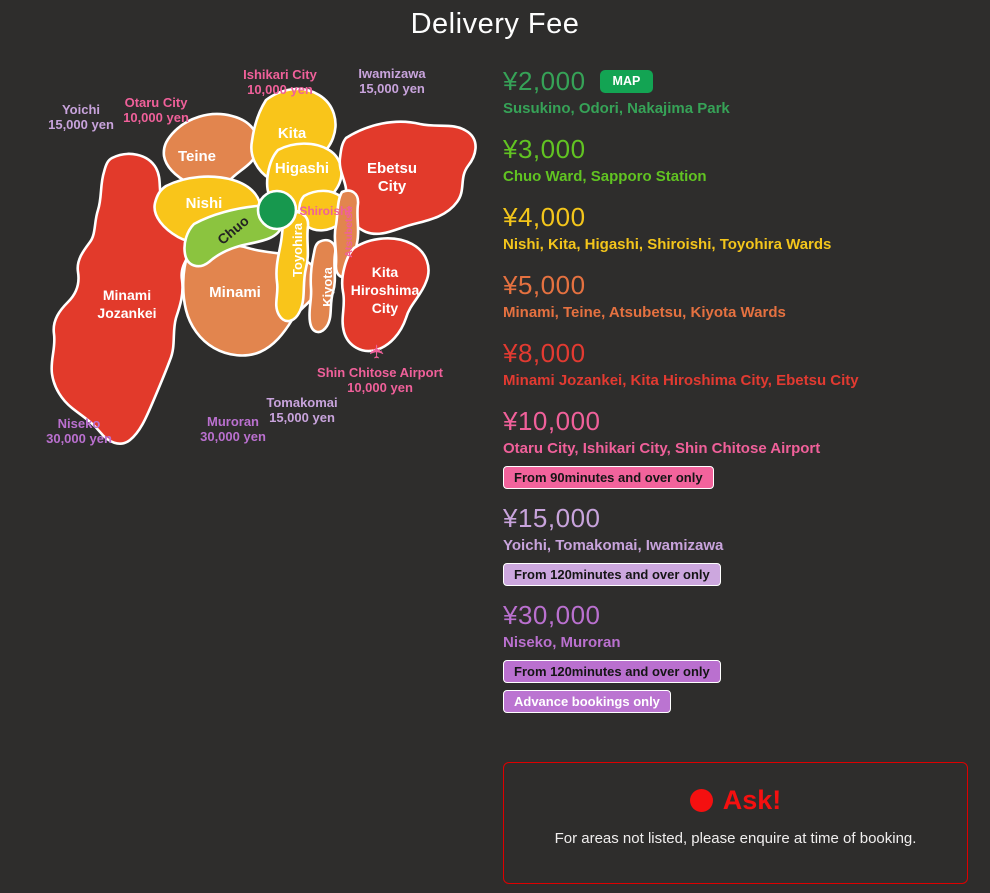  Describe the element at coordinates (378, 351) in the screenshot. I see `airplane-icon: ✈` at that location.